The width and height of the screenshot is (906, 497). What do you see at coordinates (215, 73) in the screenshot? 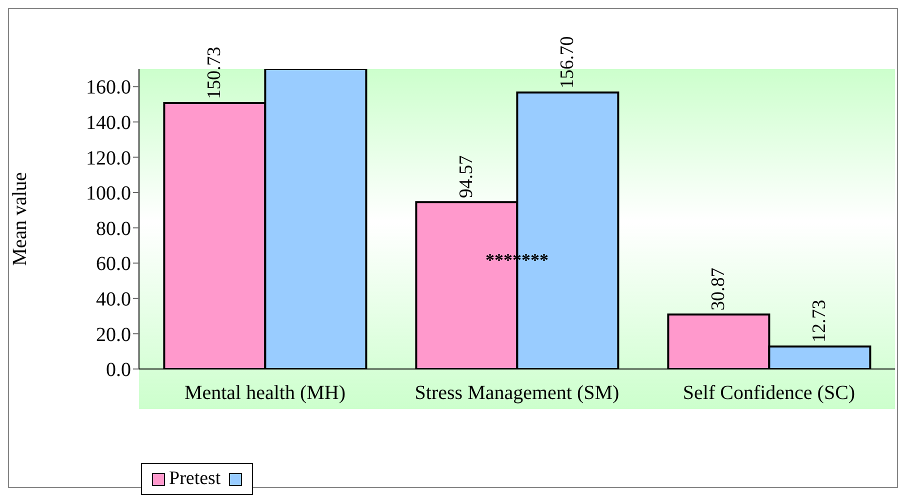
I see `data-label: 150.73` at bounding box center [215, 73].